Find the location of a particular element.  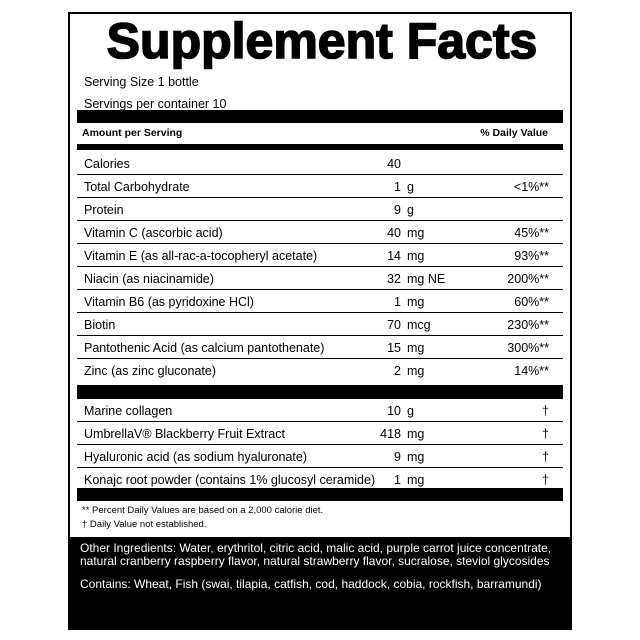

nutrient-amount: 418 is located at coordinates (390, 434).